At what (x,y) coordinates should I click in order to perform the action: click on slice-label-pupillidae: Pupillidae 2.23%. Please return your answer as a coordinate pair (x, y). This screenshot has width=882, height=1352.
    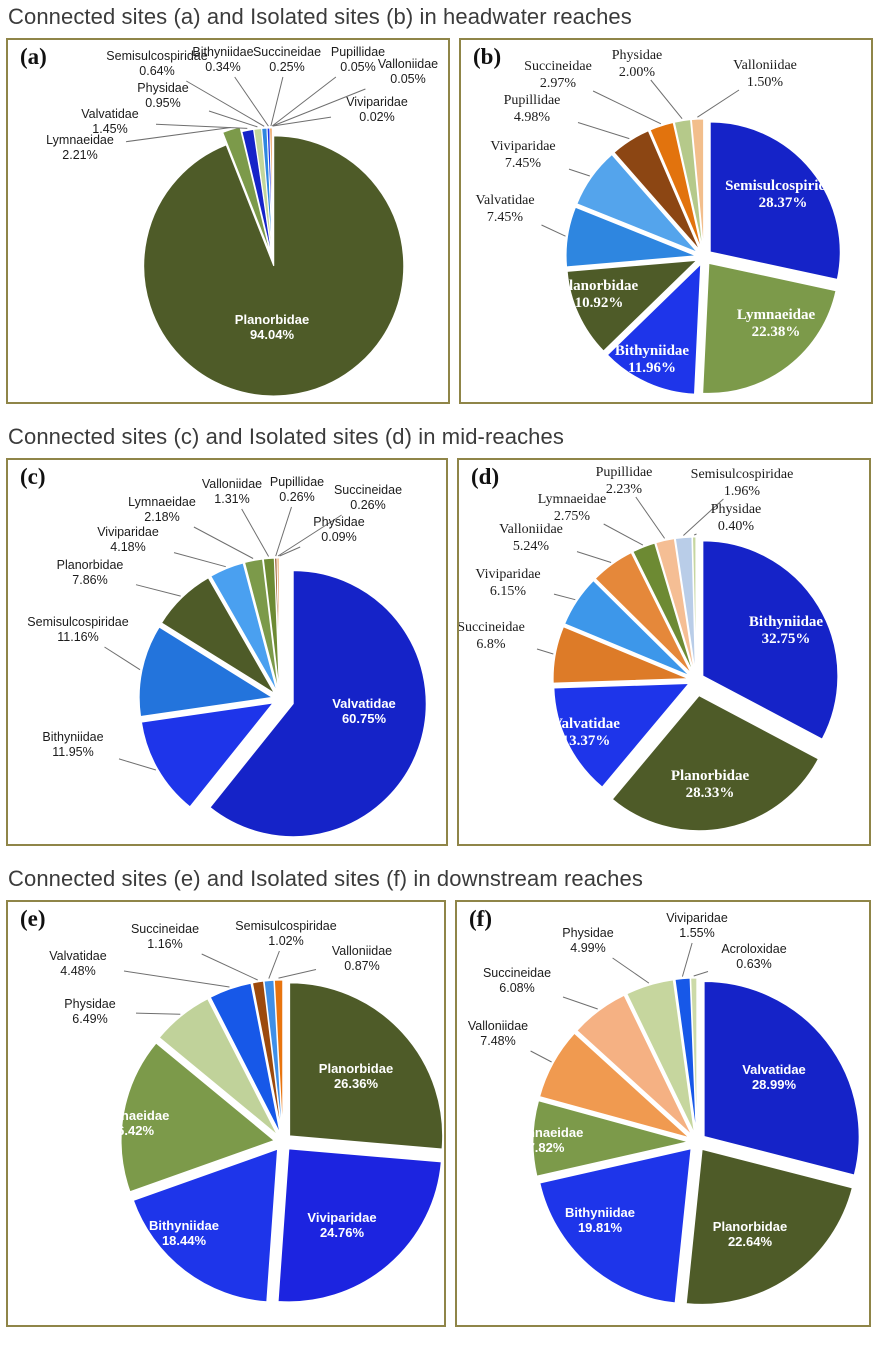
    Looking at the image, I should click on (624, 481).